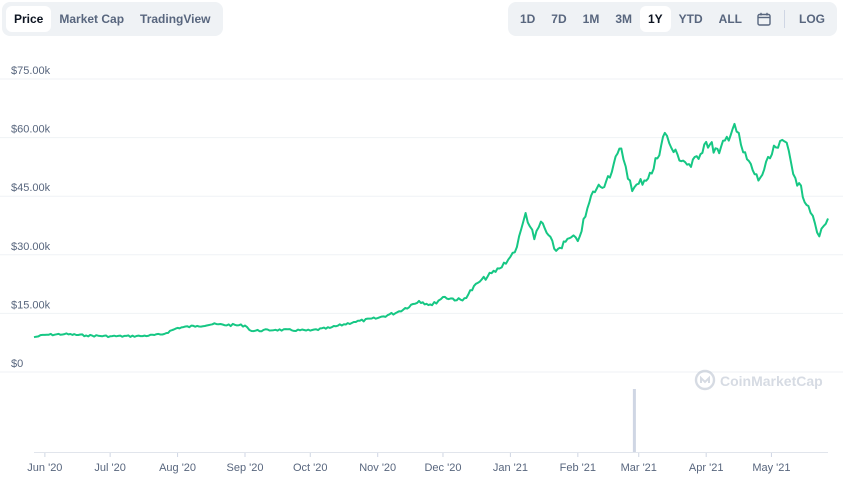  Describe the element at coordinates (31, 247) in the screenshot. I see `y-tick-label: $30.00k` at that location.